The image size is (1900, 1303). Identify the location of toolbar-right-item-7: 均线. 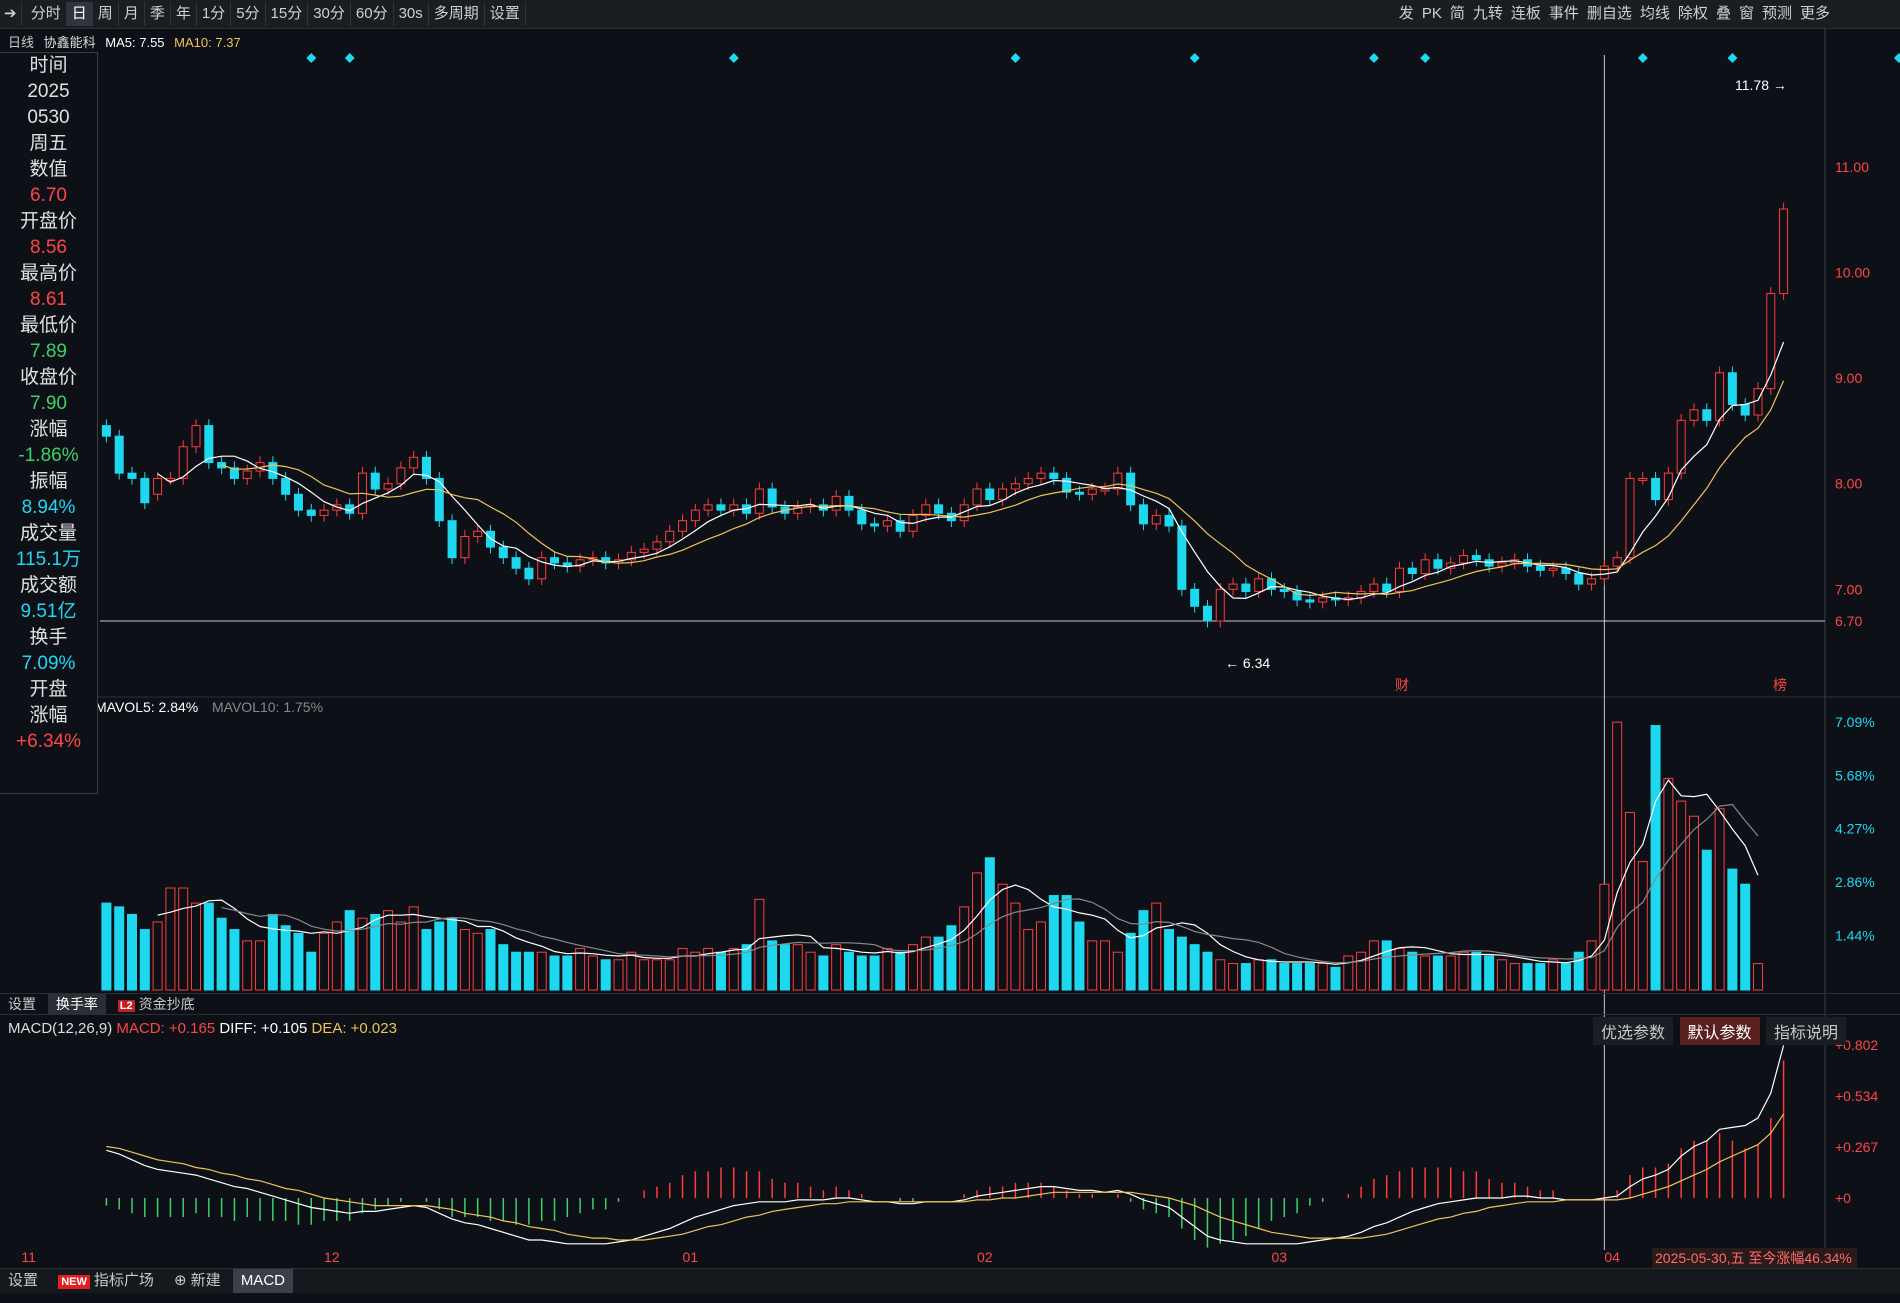
(1654, 13).